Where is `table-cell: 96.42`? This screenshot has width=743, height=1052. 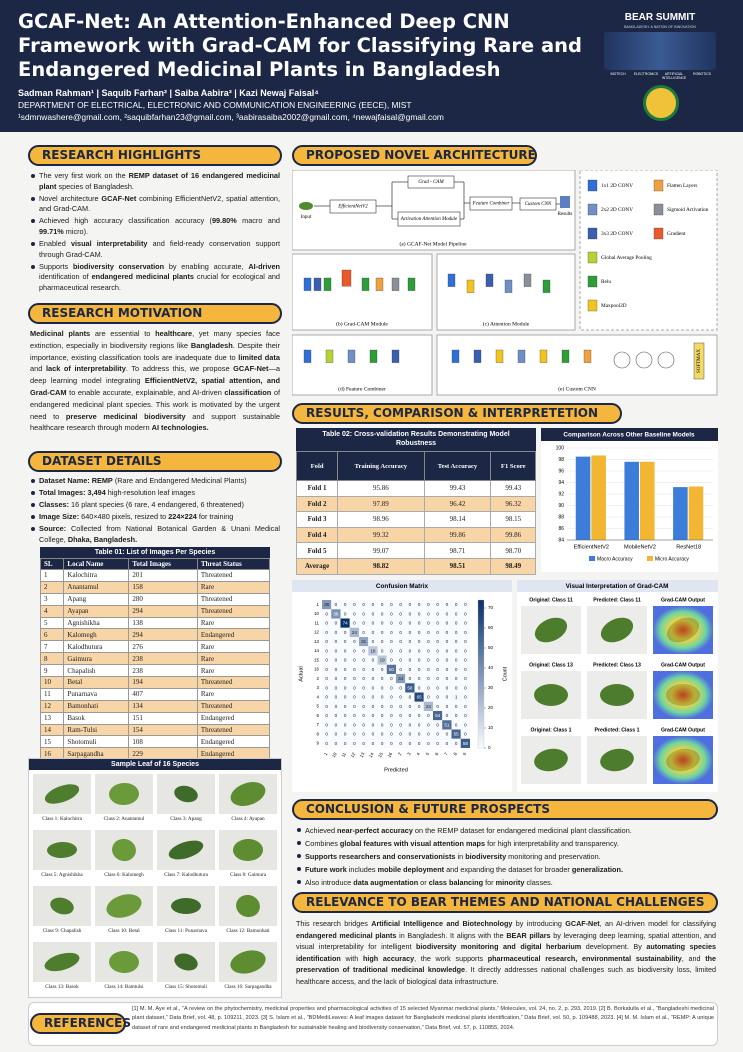
table-cell: 96.42 is located at coordinates (457, 504).